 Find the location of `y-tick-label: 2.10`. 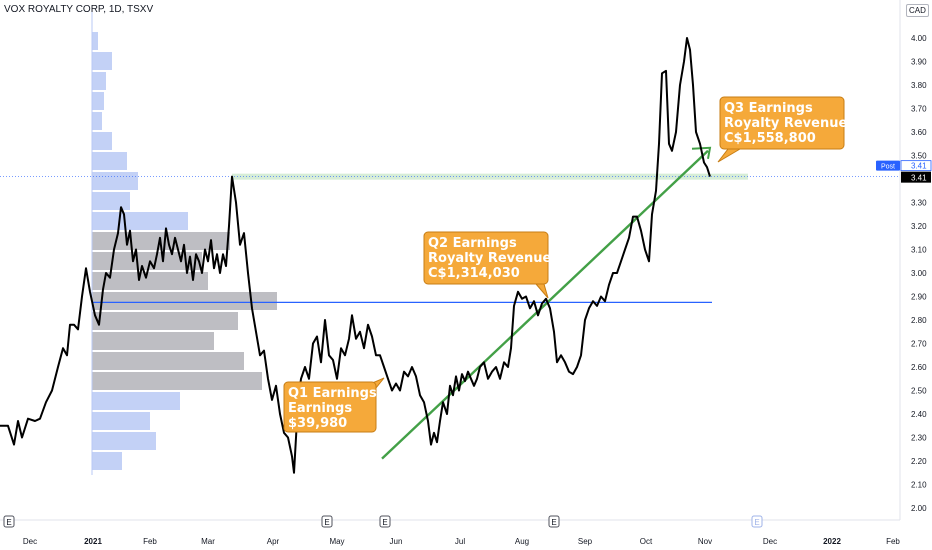

y-tick-label: 2.10 is located at coordinates (919, 485).